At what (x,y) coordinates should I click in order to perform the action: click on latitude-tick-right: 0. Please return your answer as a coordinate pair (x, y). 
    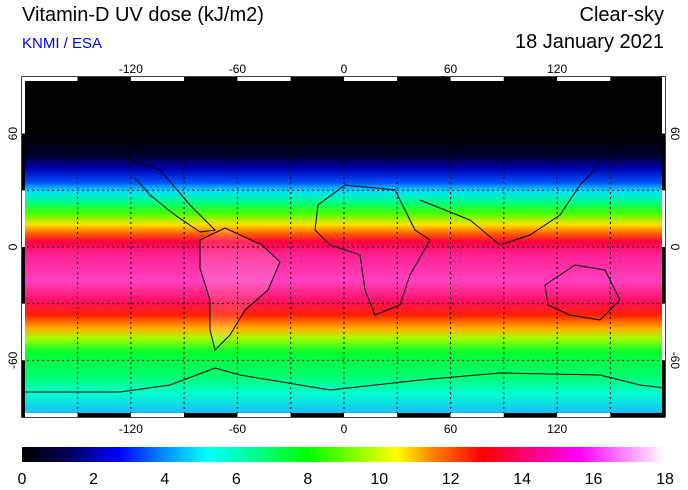
    Looking at the image, I should click on (675, 247).